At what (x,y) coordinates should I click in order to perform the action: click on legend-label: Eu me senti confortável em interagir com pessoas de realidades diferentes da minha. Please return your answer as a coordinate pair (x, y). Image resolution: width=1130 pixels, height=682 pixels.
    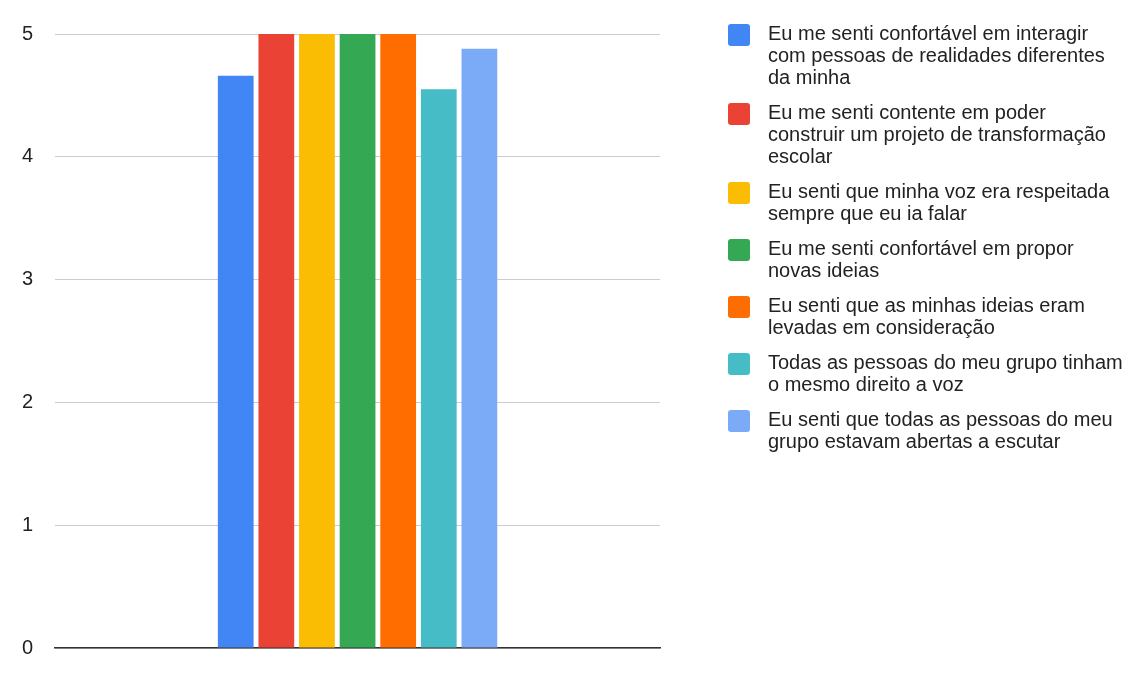
    Looking at the image, I should click on (937, 55).